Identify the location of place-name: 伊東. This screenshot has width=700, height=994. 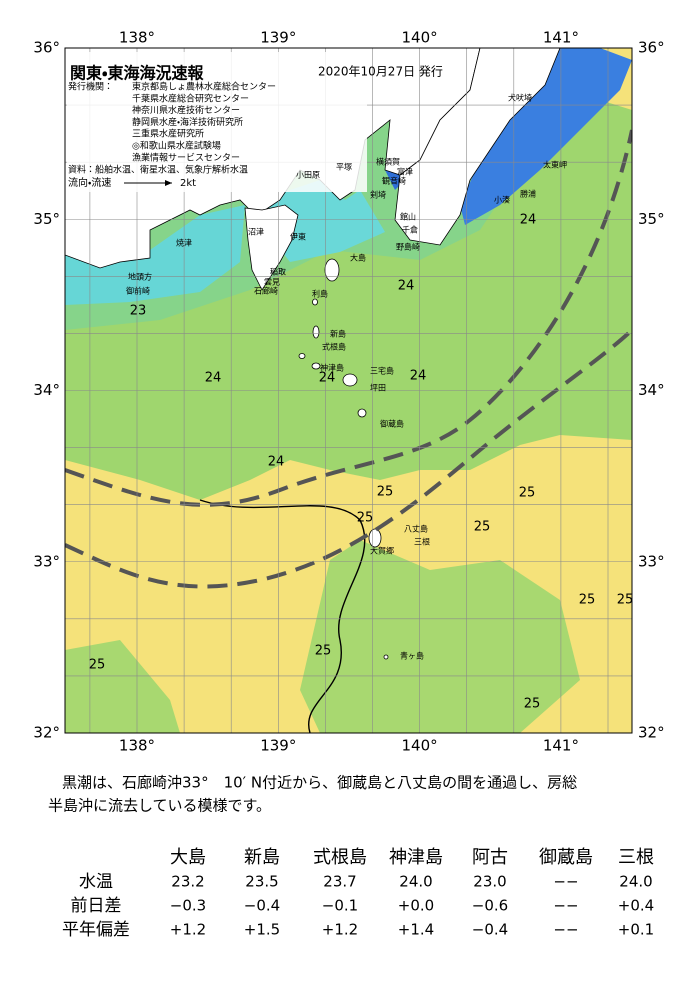
(298, 237).